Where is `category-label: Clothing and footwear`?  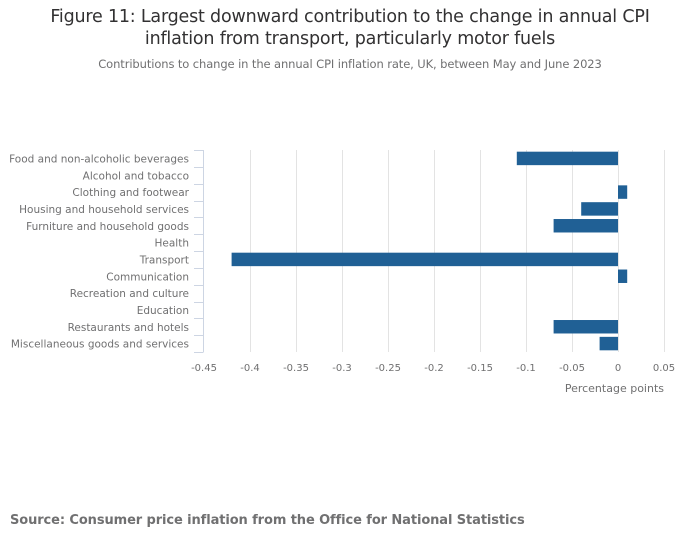 category-label: Clothing and footwear is located at coordinates (130, 193).